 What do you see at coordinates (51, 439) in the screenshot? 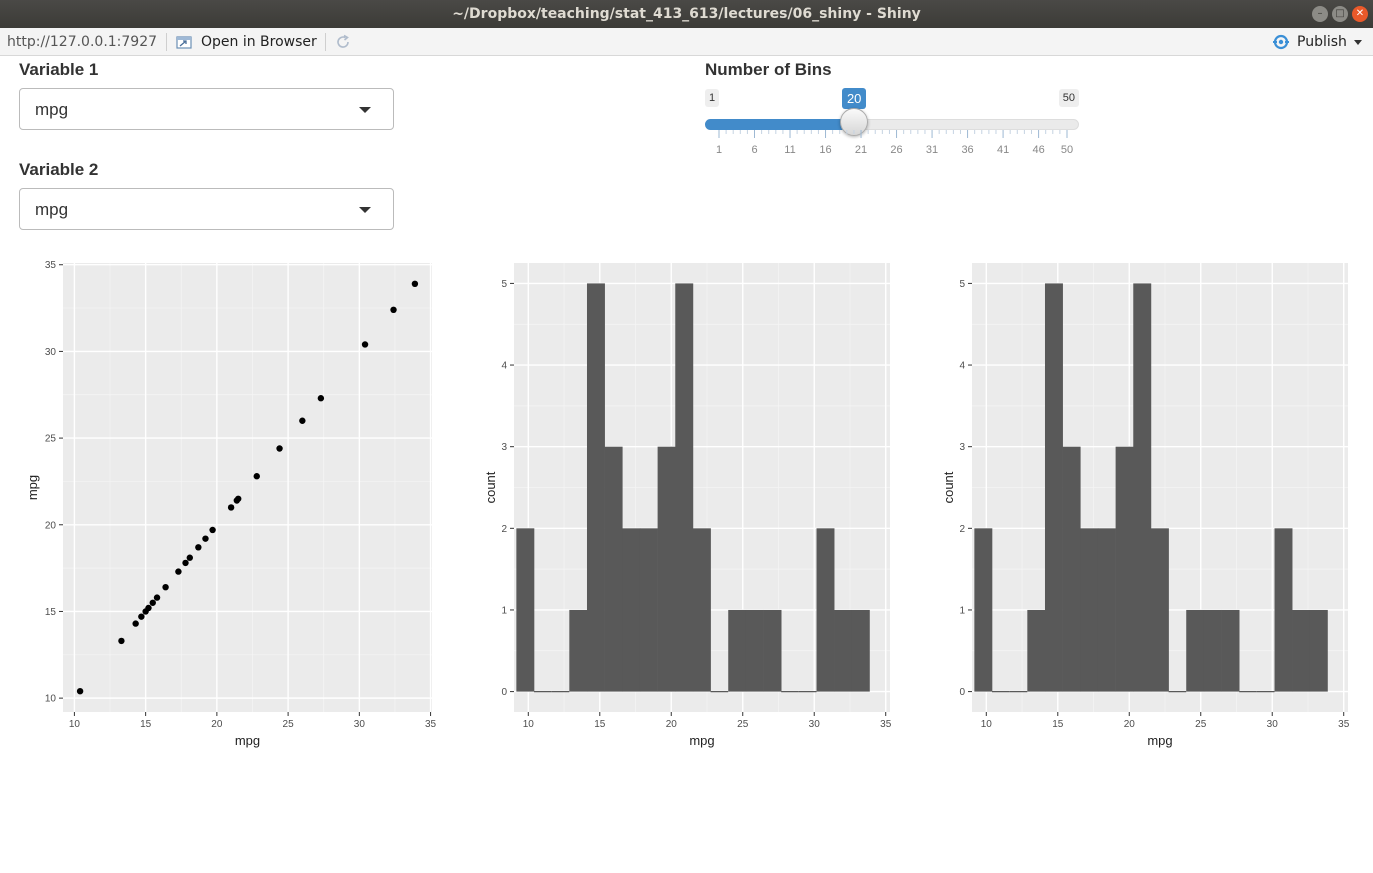
I see `y-tick-label: 25` at bounding box center [51, 439].